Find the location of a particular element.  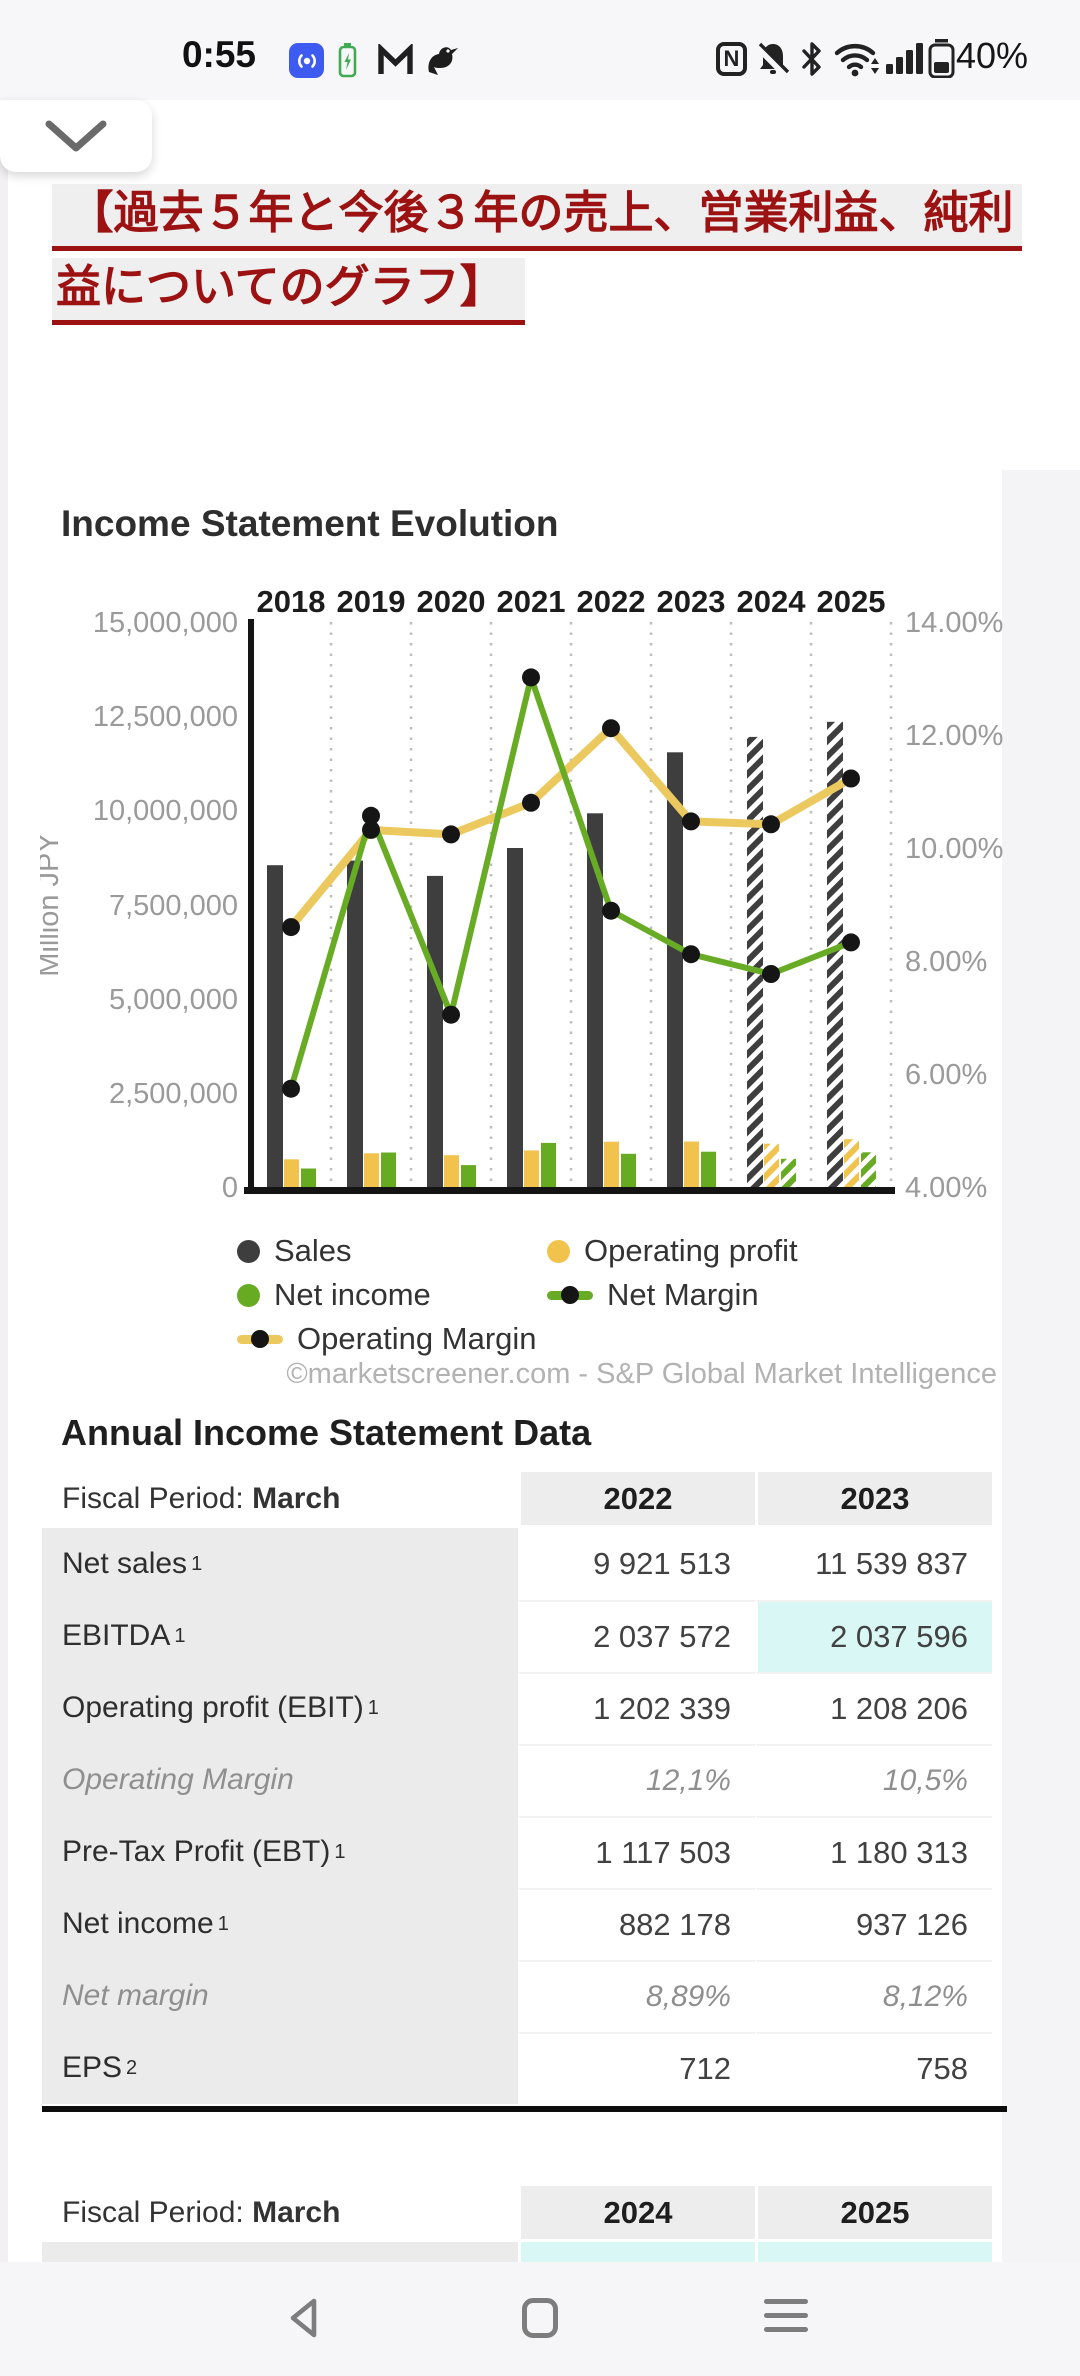

svg-text: 8.00% is located at coordinates (946, 962).